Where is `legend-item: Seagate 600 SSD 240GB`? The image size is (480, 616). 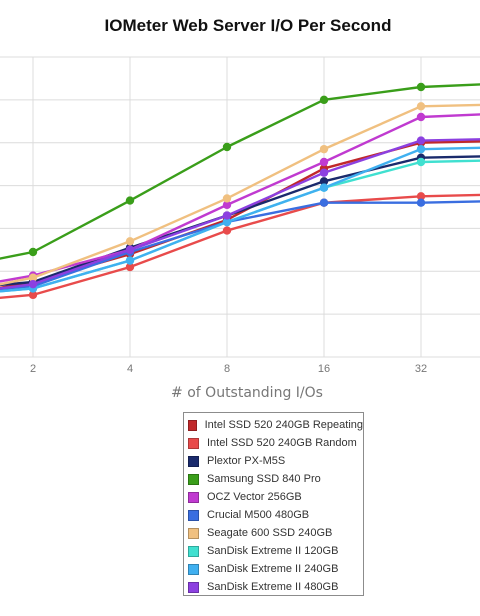 legend-item: Seagate 600 SSD 240GB is located at coordinates (273, 533).